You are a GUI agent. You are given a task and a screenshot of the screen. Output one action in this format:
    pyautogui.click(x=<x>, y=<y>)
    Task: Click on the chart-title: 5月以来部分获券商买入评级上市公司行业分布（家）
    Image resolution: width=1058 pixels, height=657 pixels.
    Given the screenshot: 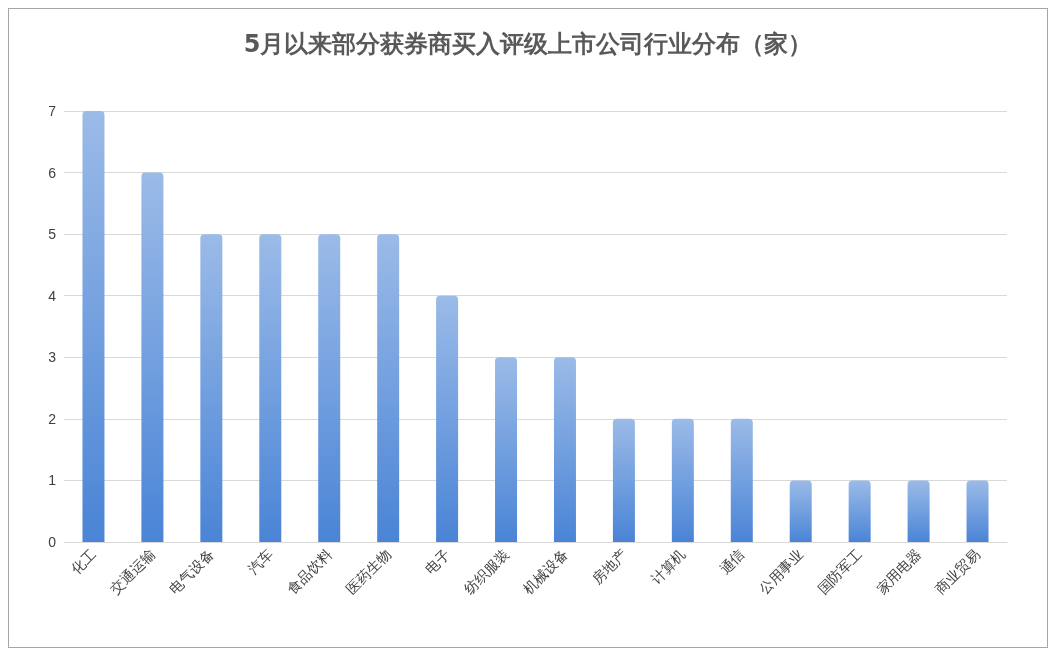 What is the action you would take?
    pyautogui.click(x=528, y=44)
    